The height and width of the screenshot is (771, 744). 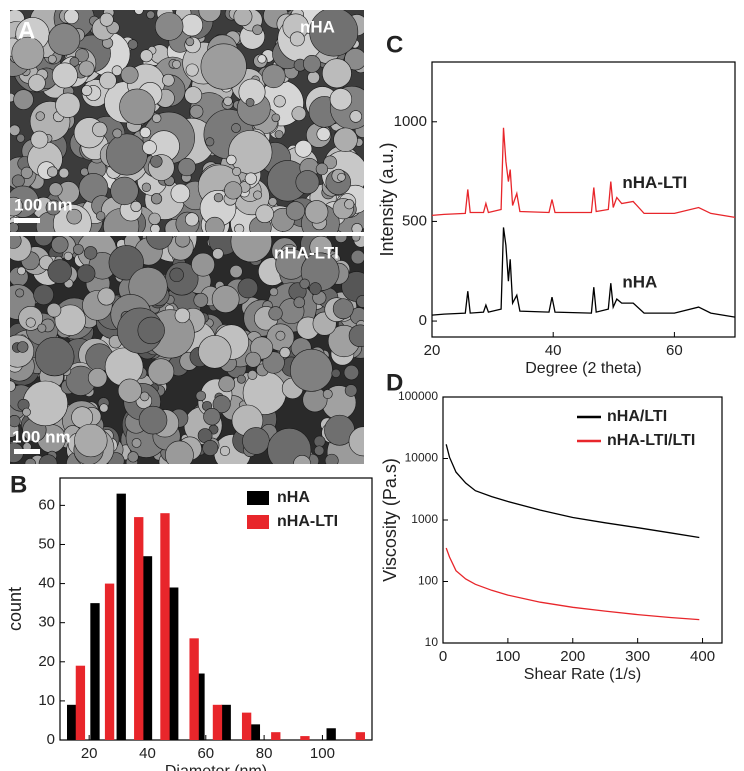 What do you see at coordinates (702, 656) in the screenshot?
I see `x-tick-label: 400` at bounding box center [702, 656].